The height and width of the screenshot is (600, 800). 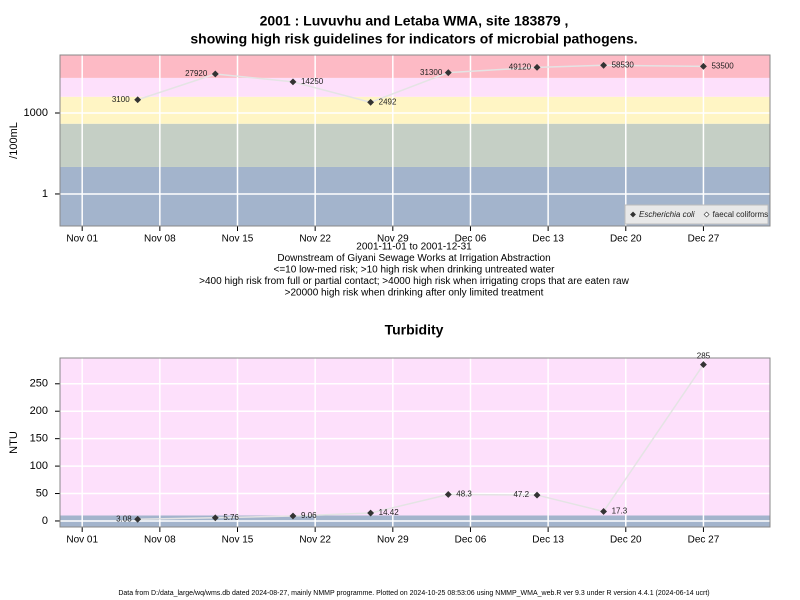 I want to click on data-label: 27920, so click(x=196, y=73).